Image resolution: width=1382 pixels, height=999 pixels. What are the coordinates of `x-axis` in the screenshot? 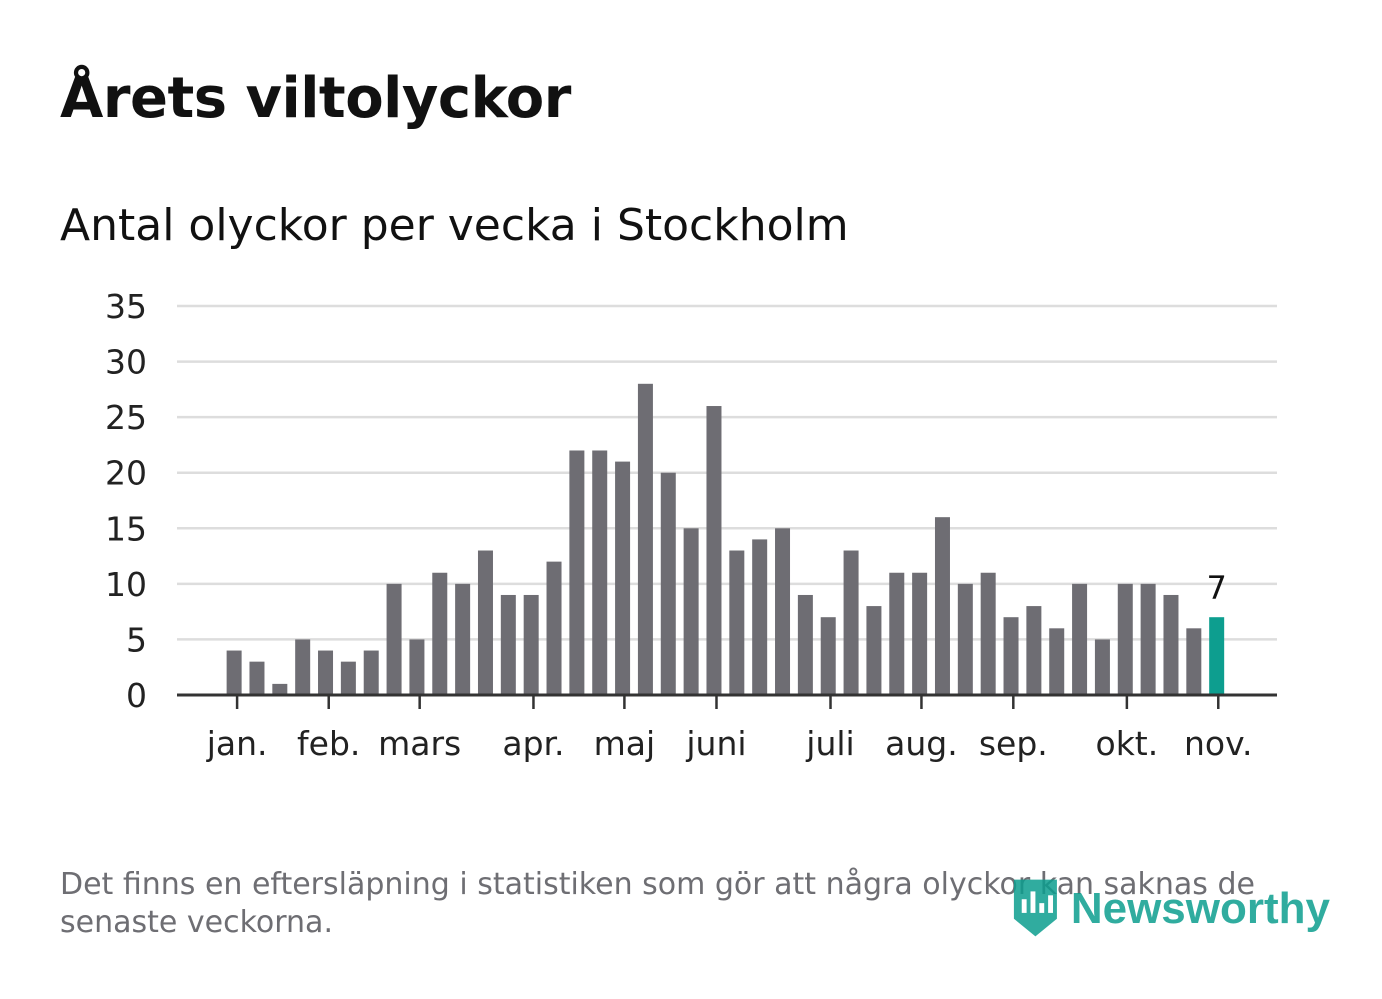 It's located at (727, 701).